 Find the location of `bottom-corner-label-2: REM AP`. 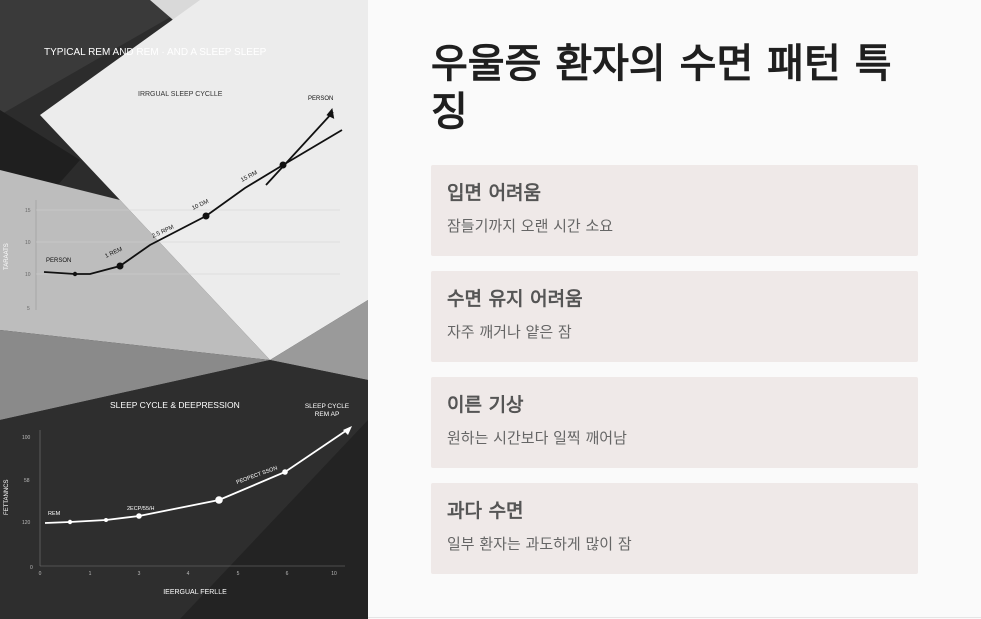

bottom-corner-label-2: REM AP is located at coordinates (327, 414).